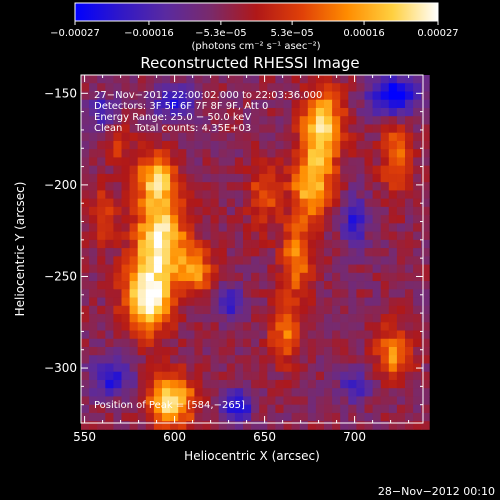 This screenshot has width=500, height=500. What do you see at coordinates (20, 249) in the screenshot?
I see `y-axis-label: Heliocentric Y (arcsec)` at bounding box center [20, 249].